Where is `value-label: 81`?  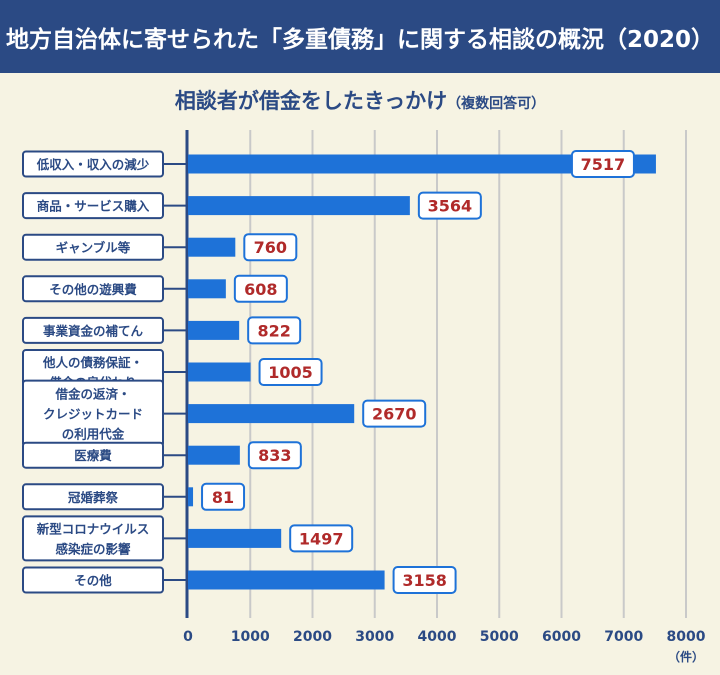
value-label: 81 is located at coordinates (223, 497).